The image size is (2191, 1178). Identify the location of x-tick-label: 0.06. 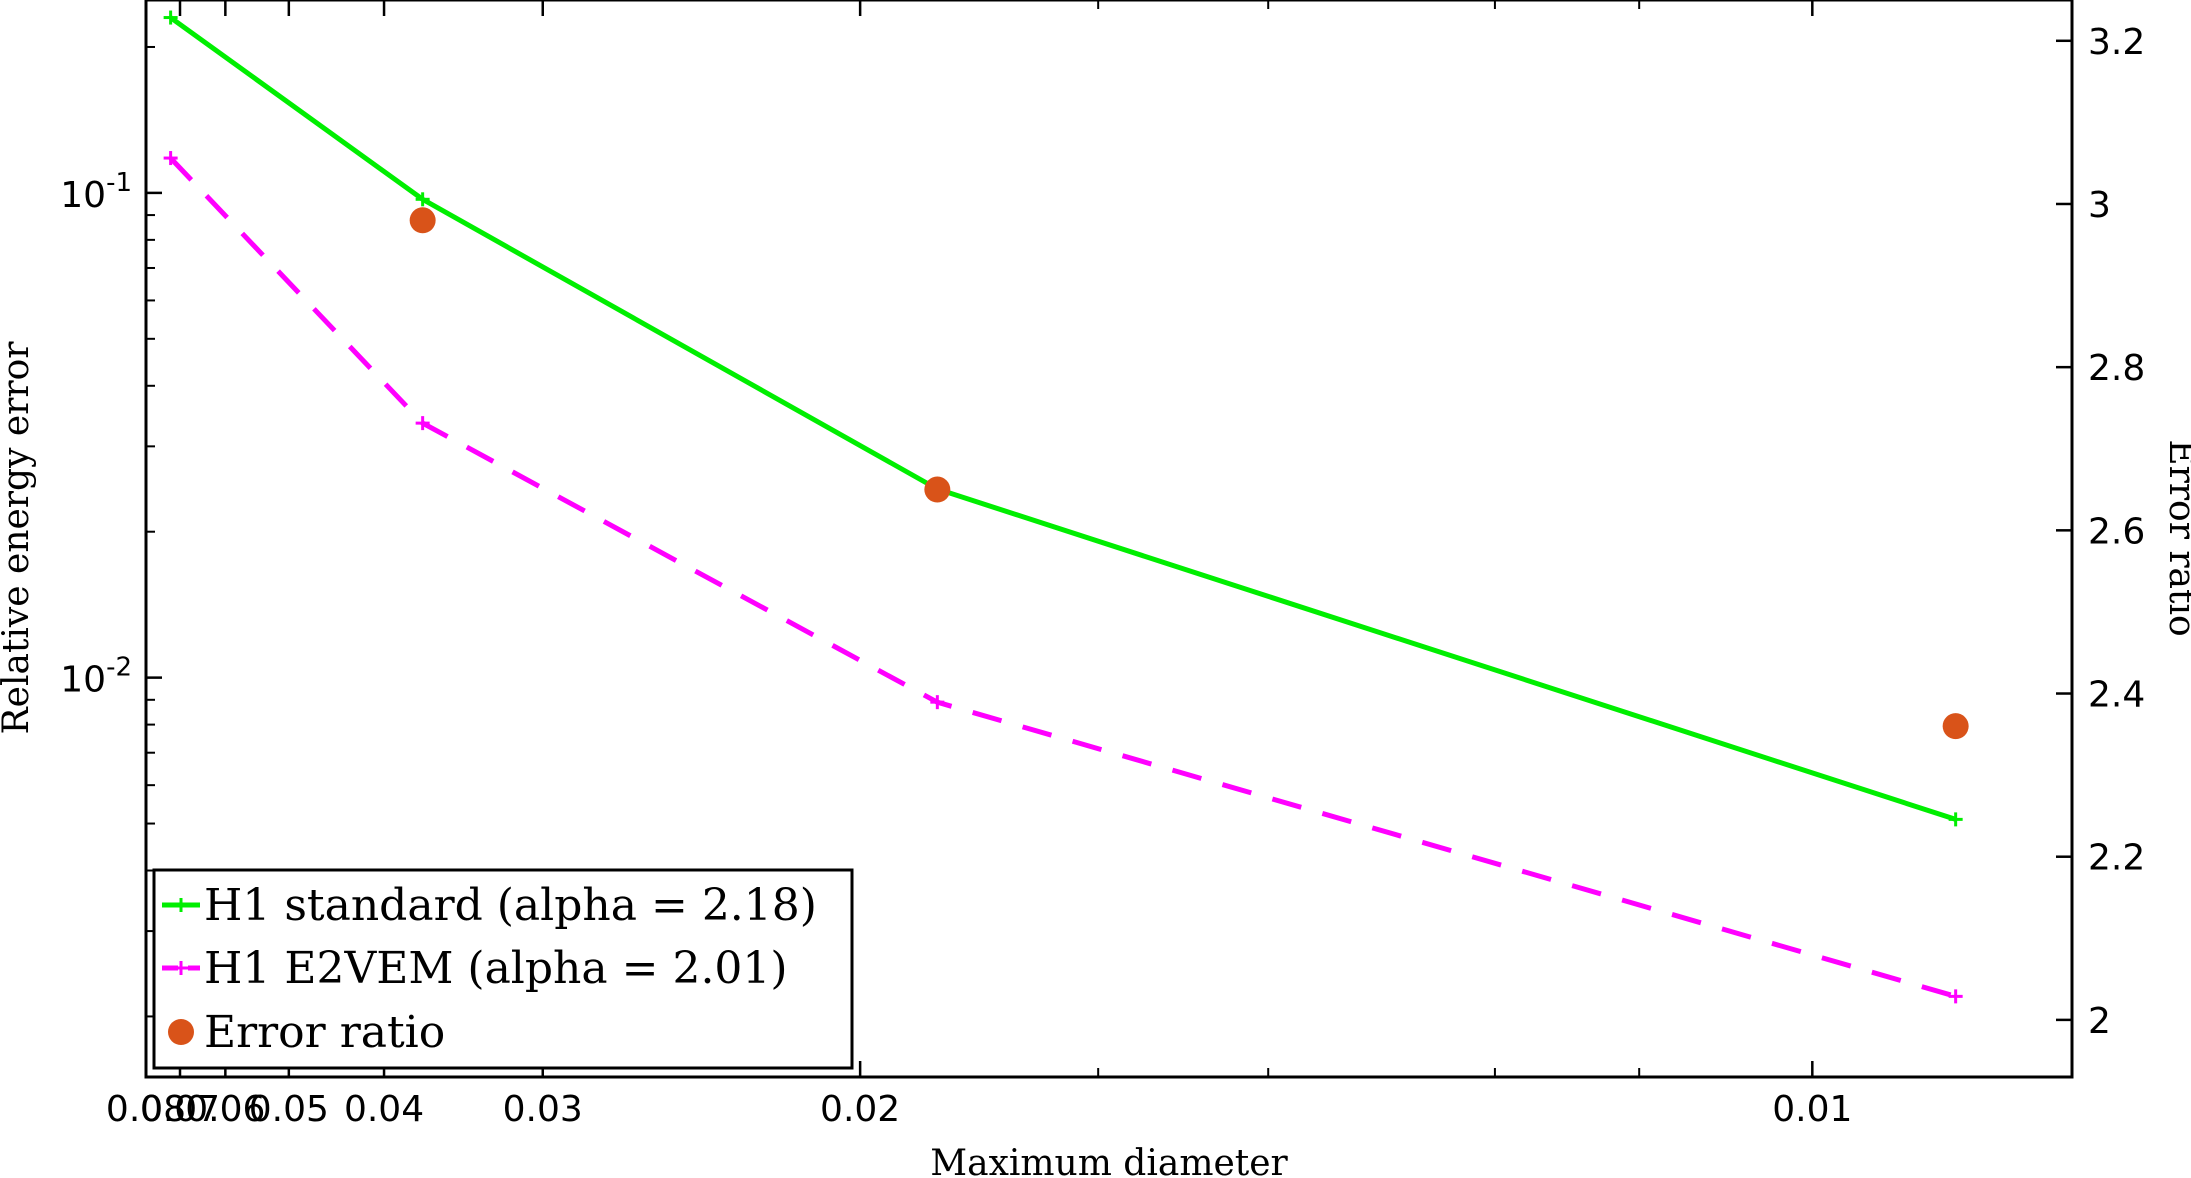
(225, 1109).